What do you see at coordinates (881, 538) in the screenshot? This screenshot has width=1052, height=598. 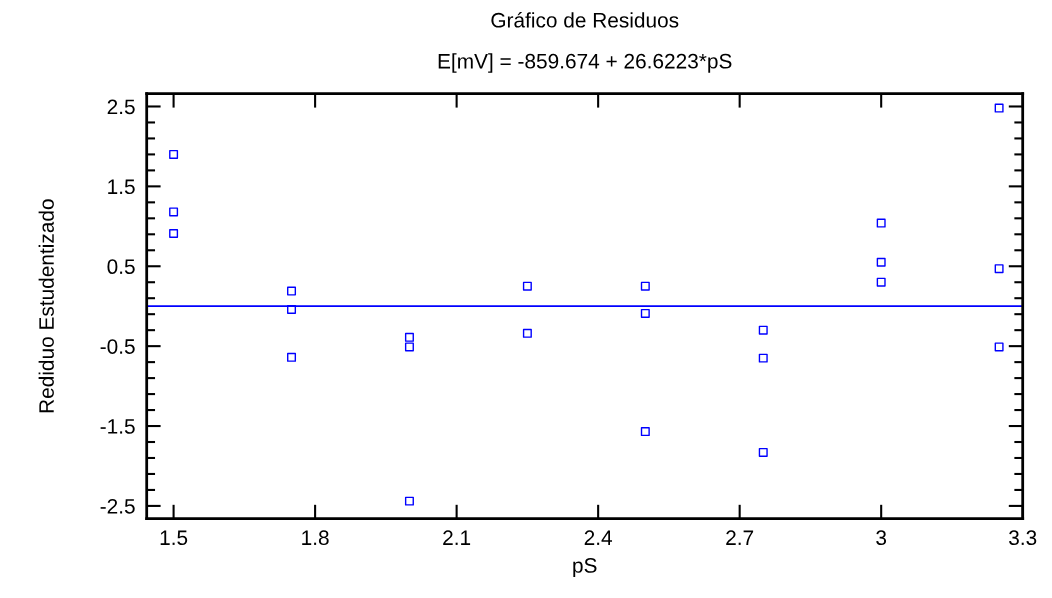 I see `x-tick-label: 3` at bounding box center [881, 538].